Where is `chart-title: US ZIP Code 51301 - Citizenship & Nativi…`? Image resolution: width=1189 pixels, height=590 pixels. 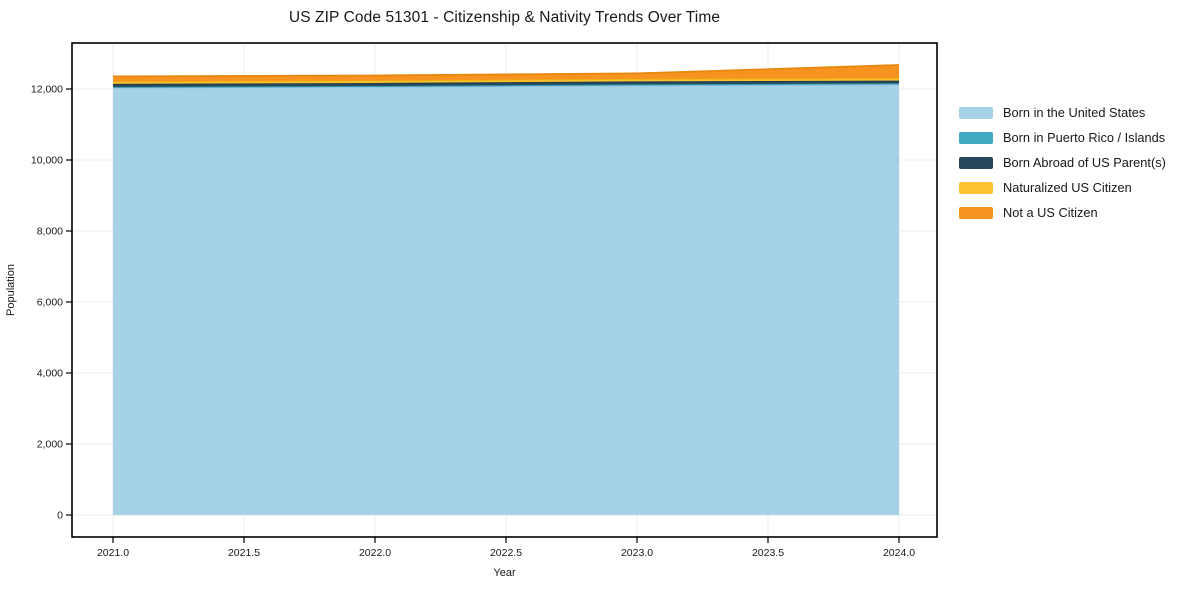
chart-title: US ZIP Code 51301 - Citizenship & Nativi… is located at coordinates (504, 17).